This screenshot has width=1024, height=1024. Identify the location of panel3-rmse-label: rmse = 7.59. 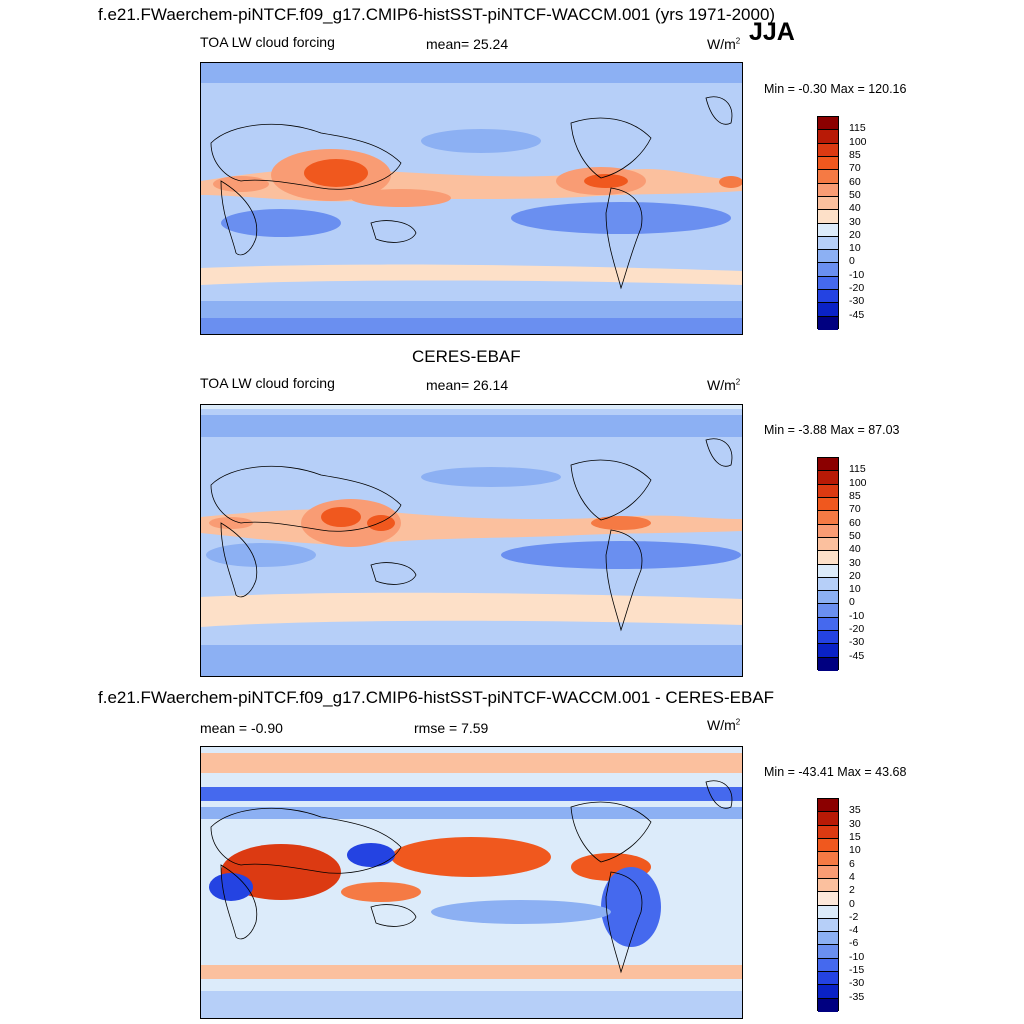
(451, 728).